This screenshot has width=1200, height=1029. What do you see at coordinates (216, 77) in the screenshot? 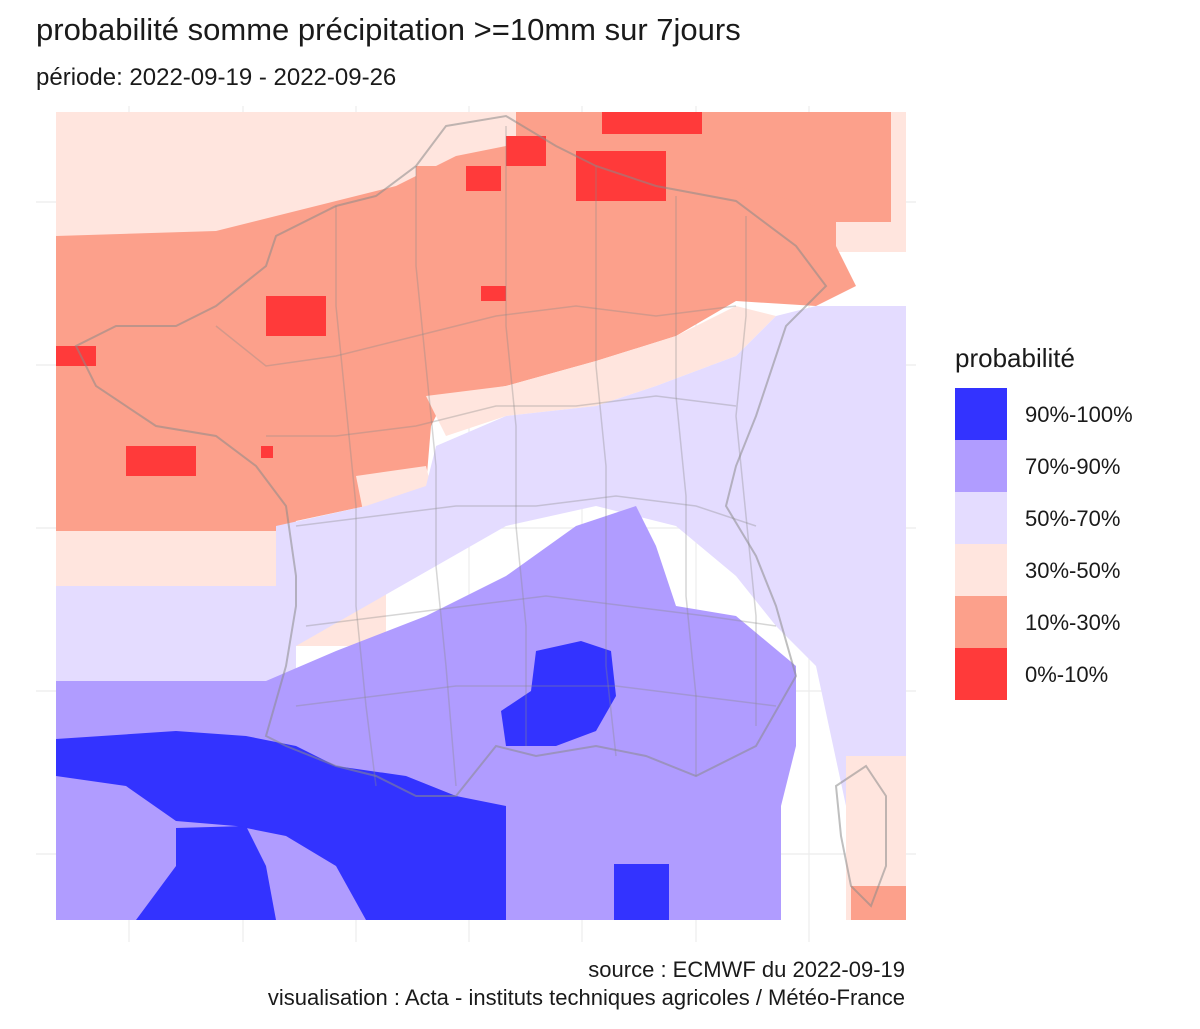
I see `map-subtitle: période: 2022-09-19 - 2022-09-26` at bounding box center [216, 77].